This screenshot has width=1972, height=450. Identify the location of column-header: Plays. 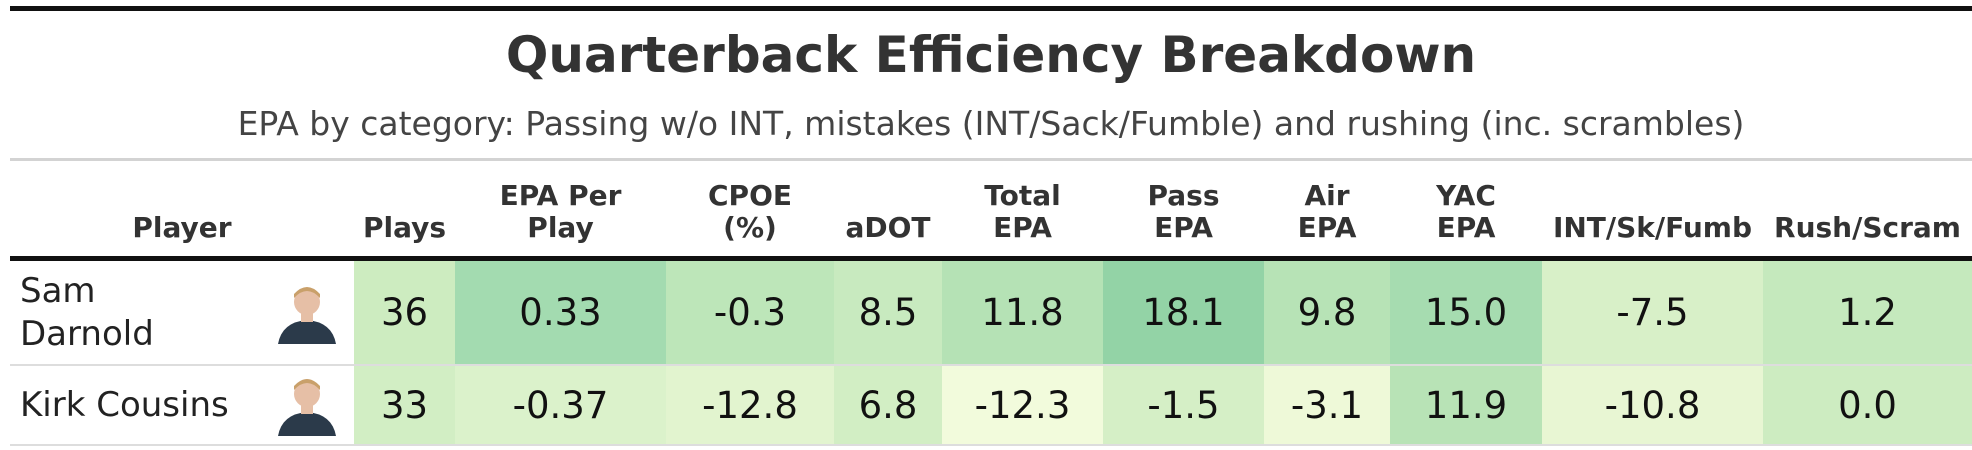
(404, 211).